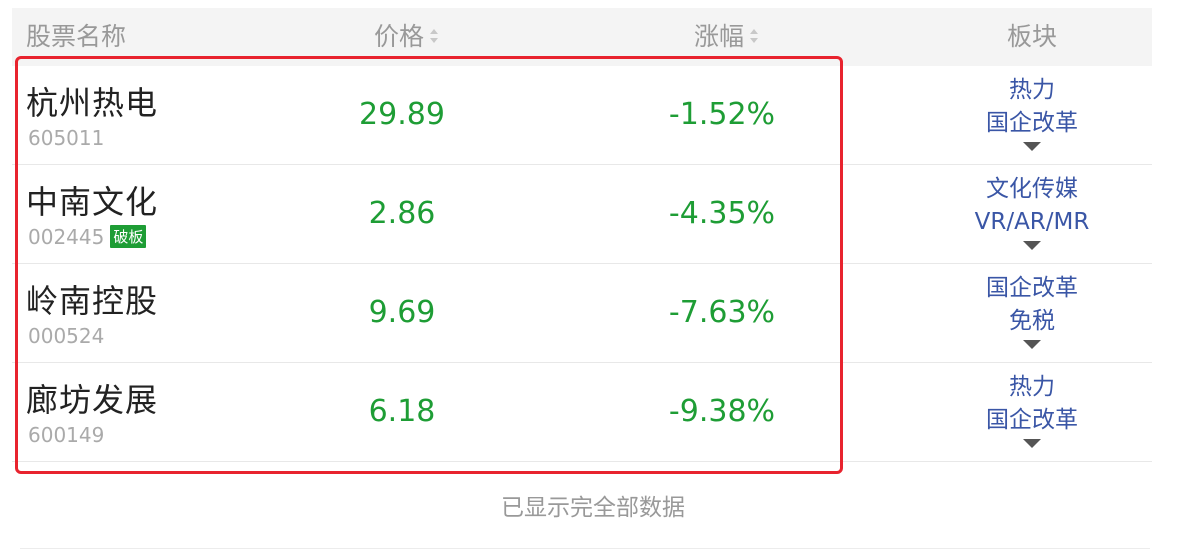 The height and width of the screenshot is (556, 1180). I want to click on stock-code: 600149, so click(66, 435).